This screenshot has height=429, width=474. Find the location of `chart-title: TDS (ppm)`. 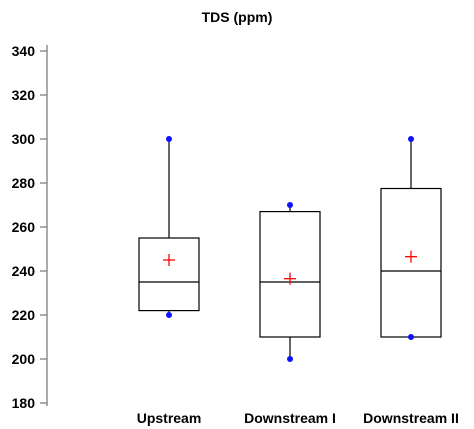

chart-title: TDS (ppm) is located at coordinates (237, 17).